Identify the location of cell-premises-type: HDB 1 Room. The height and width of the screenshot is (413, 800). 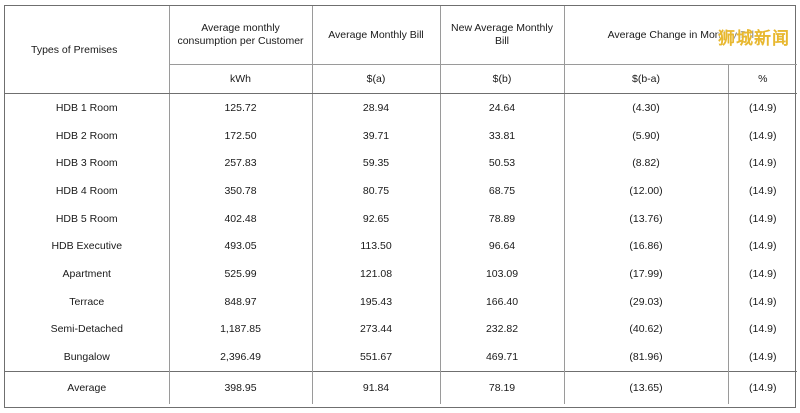
(87, 107).